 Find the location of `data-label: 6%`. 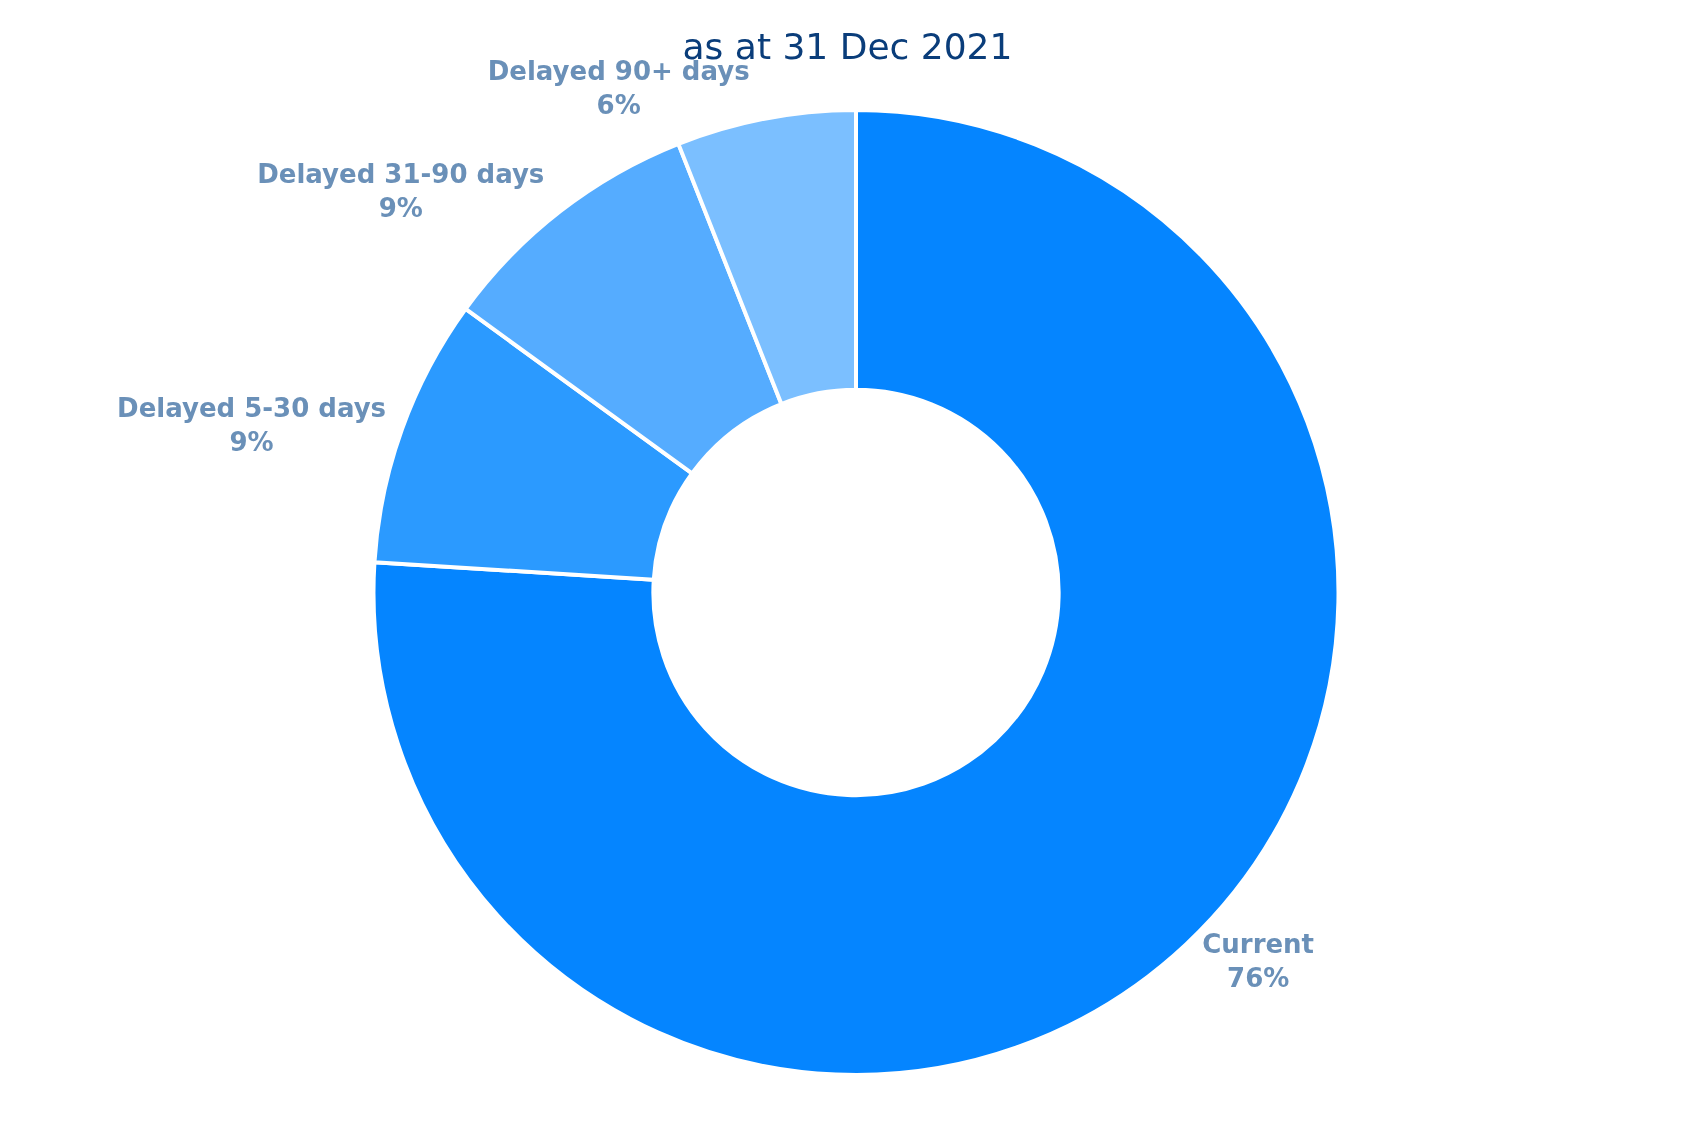

data-label: 6% is located at coordinates (618, 104).